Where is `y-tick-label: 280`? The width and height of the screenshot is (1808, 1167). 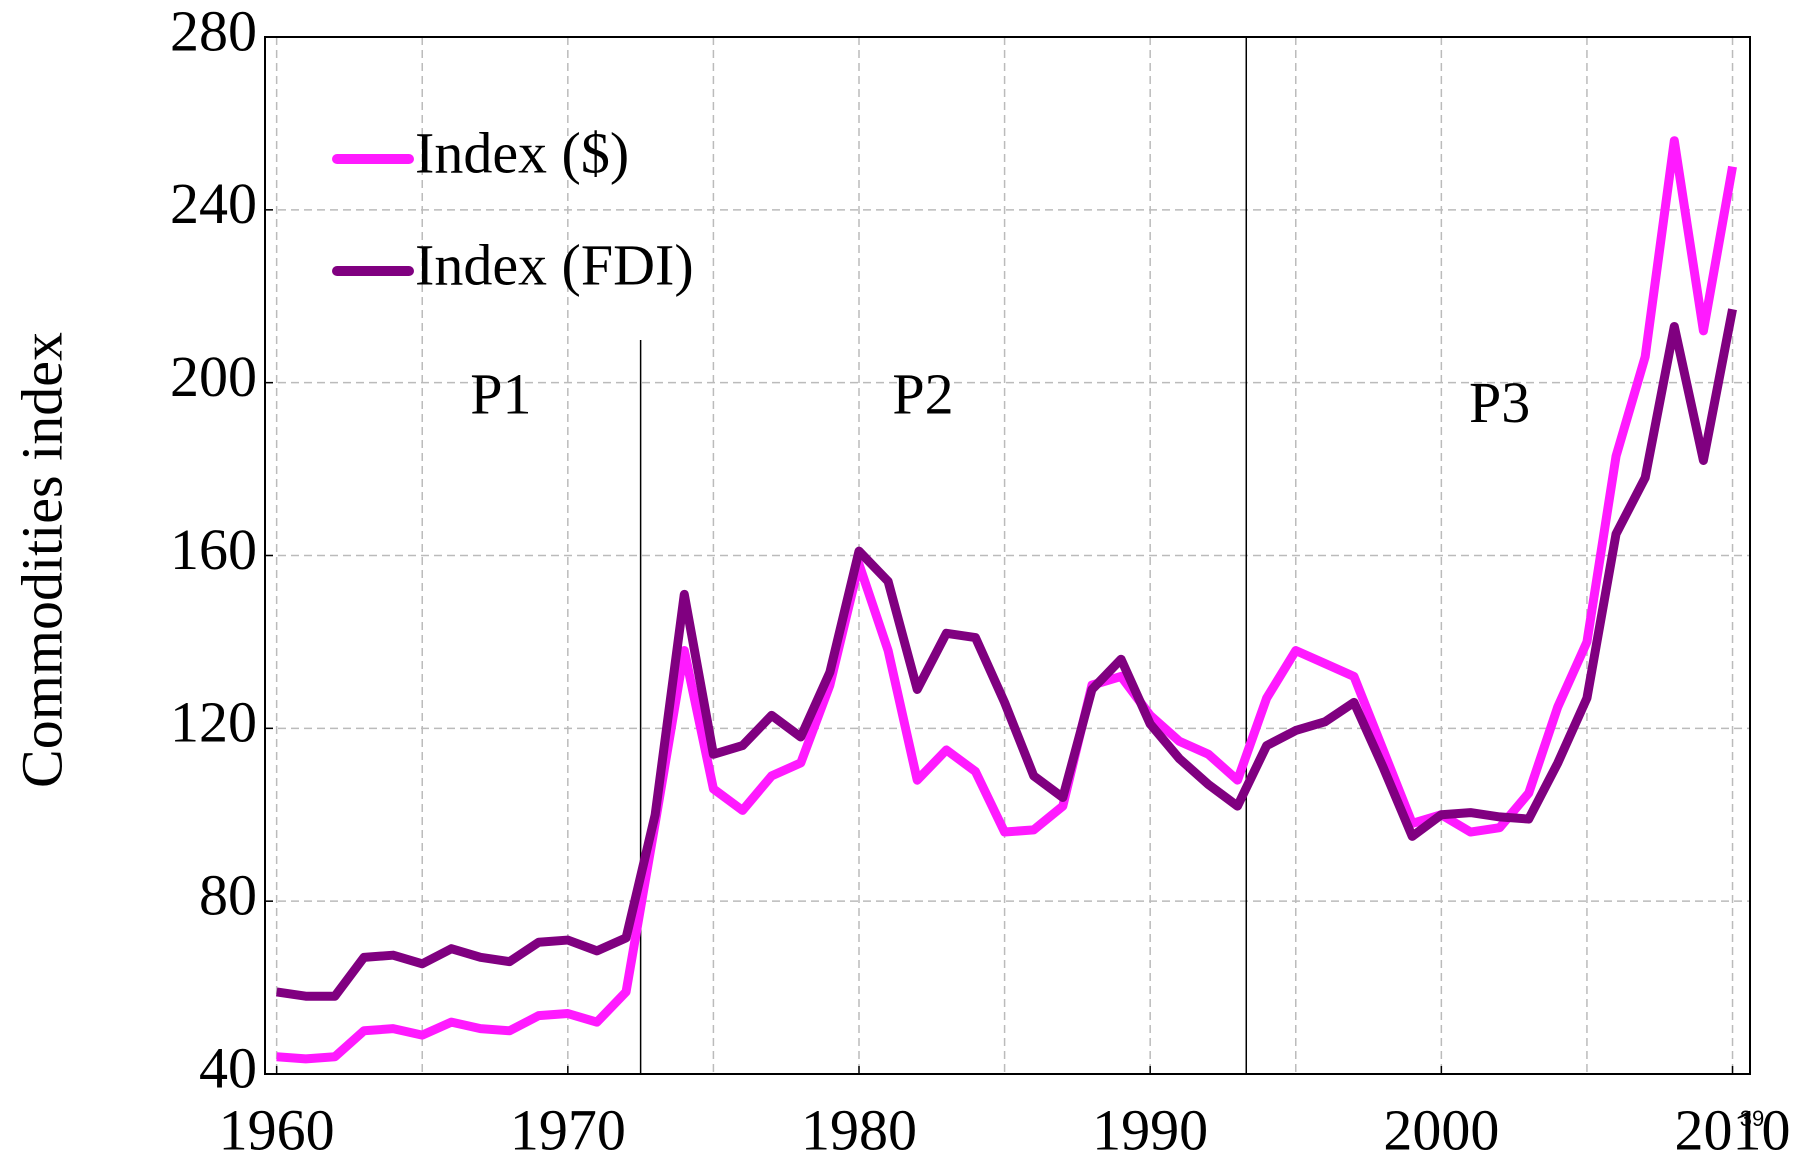 y-tick-label: 280 is located at coordinates (213, 31).